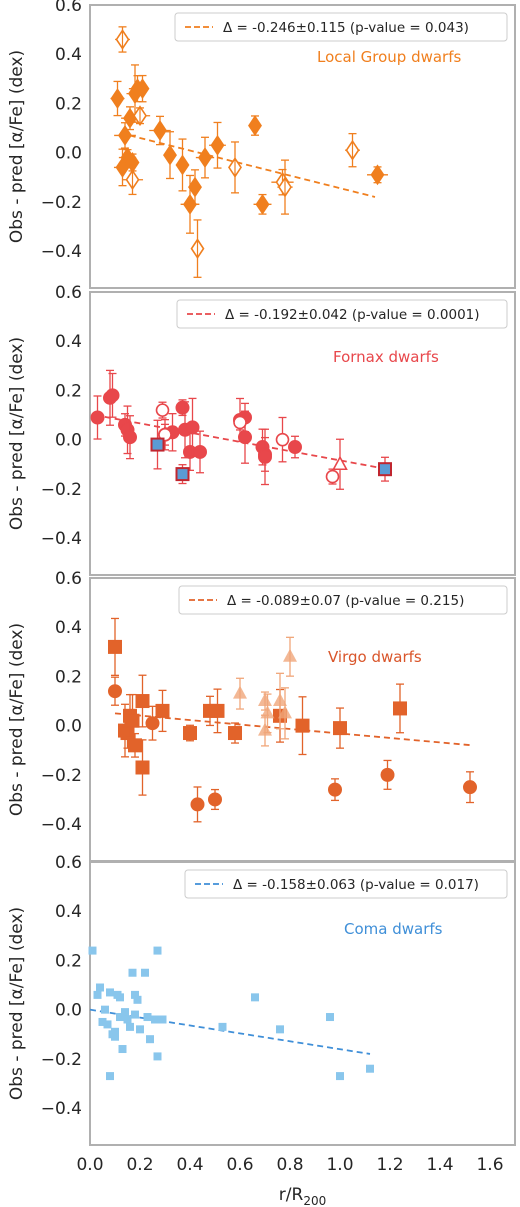 The width and height of the screenshot is (520, 1207). I want to click on panel-label: Virgo dwarfs, so click(375, 657).